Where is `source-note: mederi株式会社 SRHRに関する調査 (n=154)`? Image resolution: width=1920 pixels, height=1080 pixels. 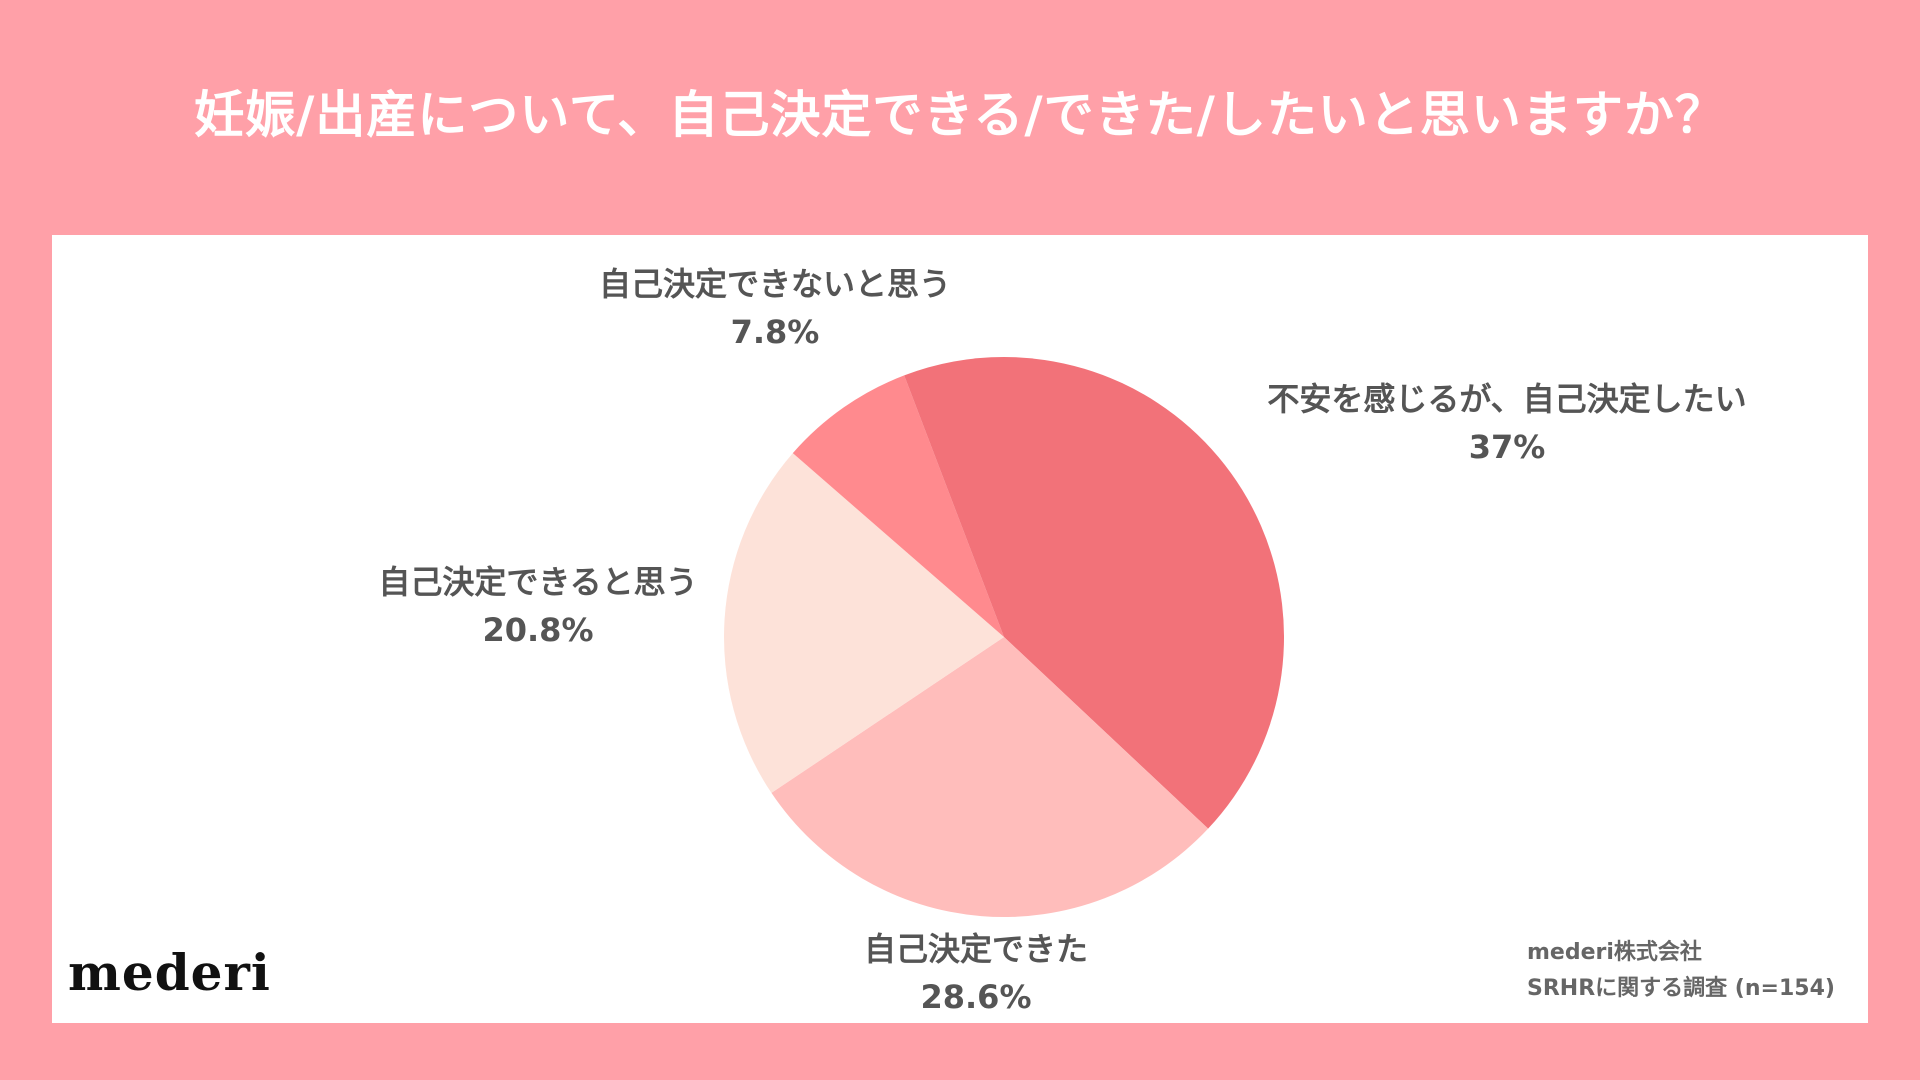 source-note: mederi株式会社 SRHRに関する調査 (n=154) is located at coordinates (1681, 971).